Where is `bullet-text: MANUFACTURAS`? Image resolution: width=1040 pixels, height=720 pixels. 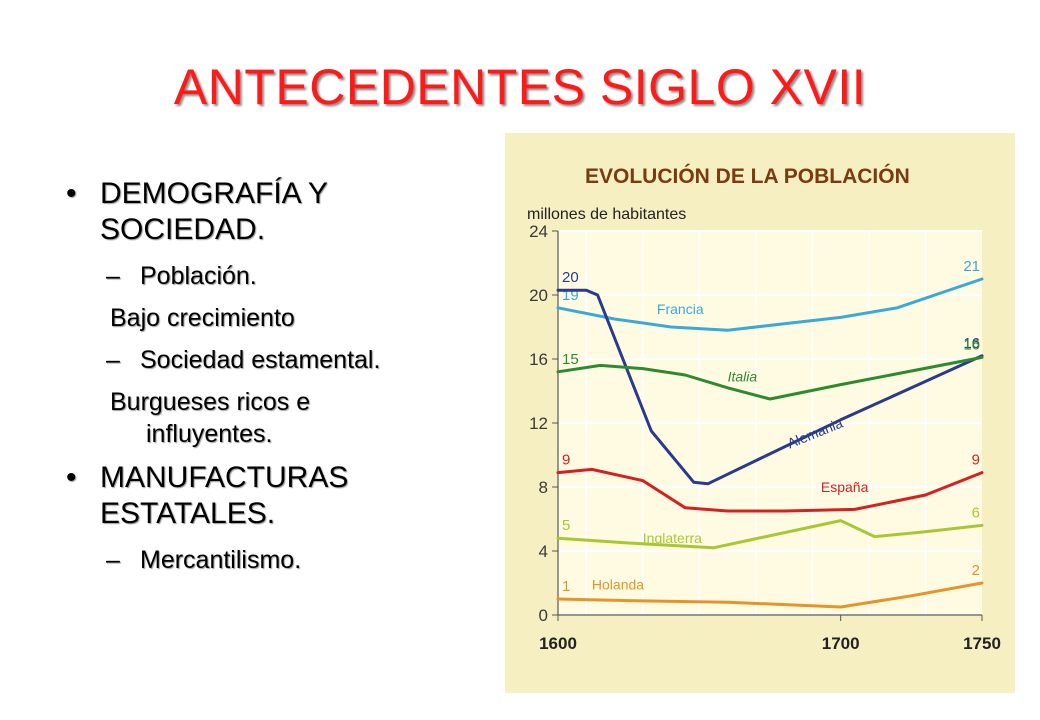
bullet-text: MANUFACTURAS is located at coordinates (224, 477).